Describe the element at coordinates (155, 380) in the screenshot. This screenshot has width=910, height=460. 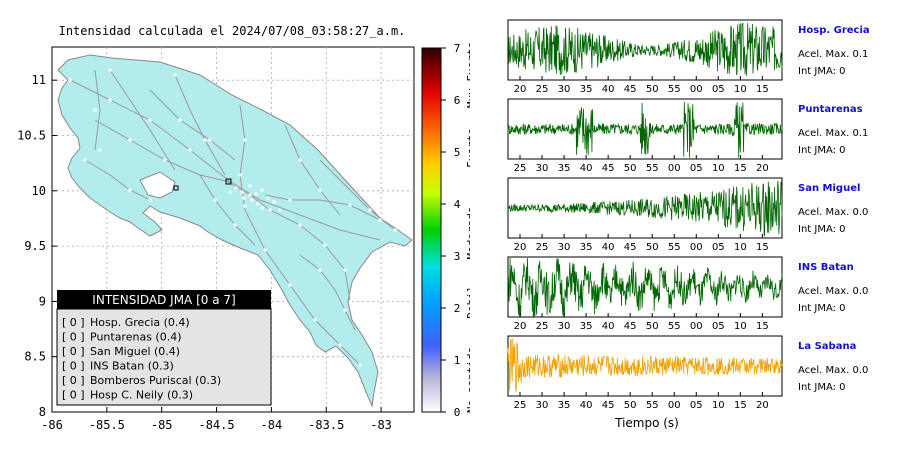
I see `legend-item-label: Bomberos Puriscal (0.3)` at that location.